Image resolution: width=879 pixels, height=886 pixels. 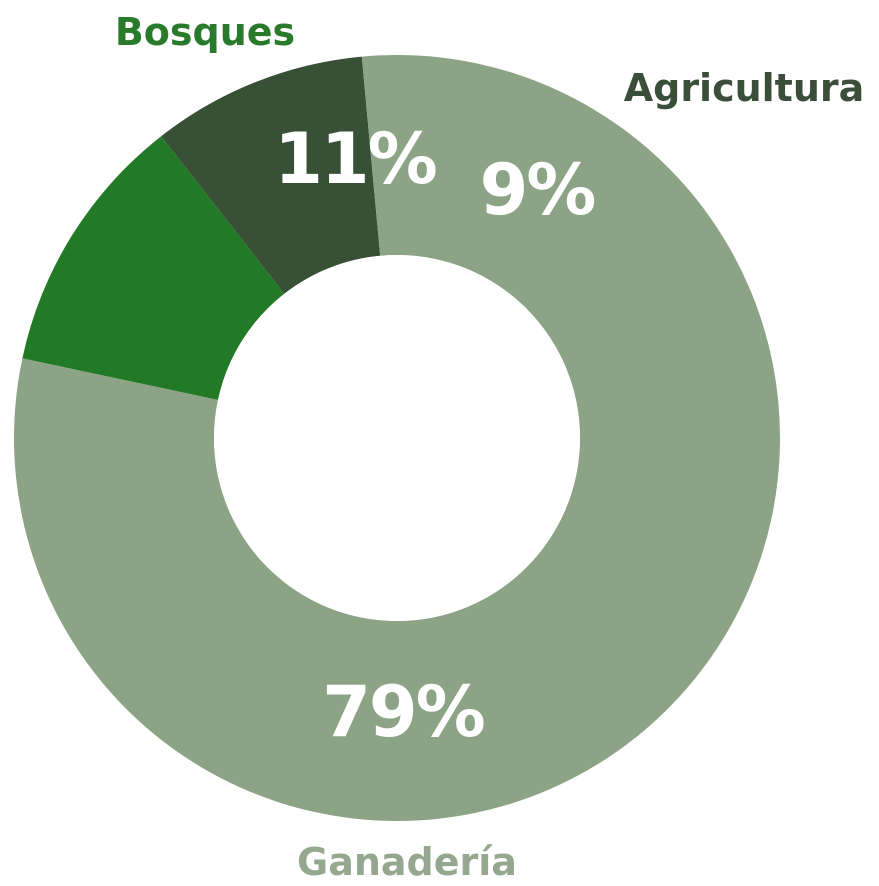 What do you see at coordinates (744, 88) in the screenshot?
I see `category-label-agricultura: Agricultura` at bounding box center [744, 88].